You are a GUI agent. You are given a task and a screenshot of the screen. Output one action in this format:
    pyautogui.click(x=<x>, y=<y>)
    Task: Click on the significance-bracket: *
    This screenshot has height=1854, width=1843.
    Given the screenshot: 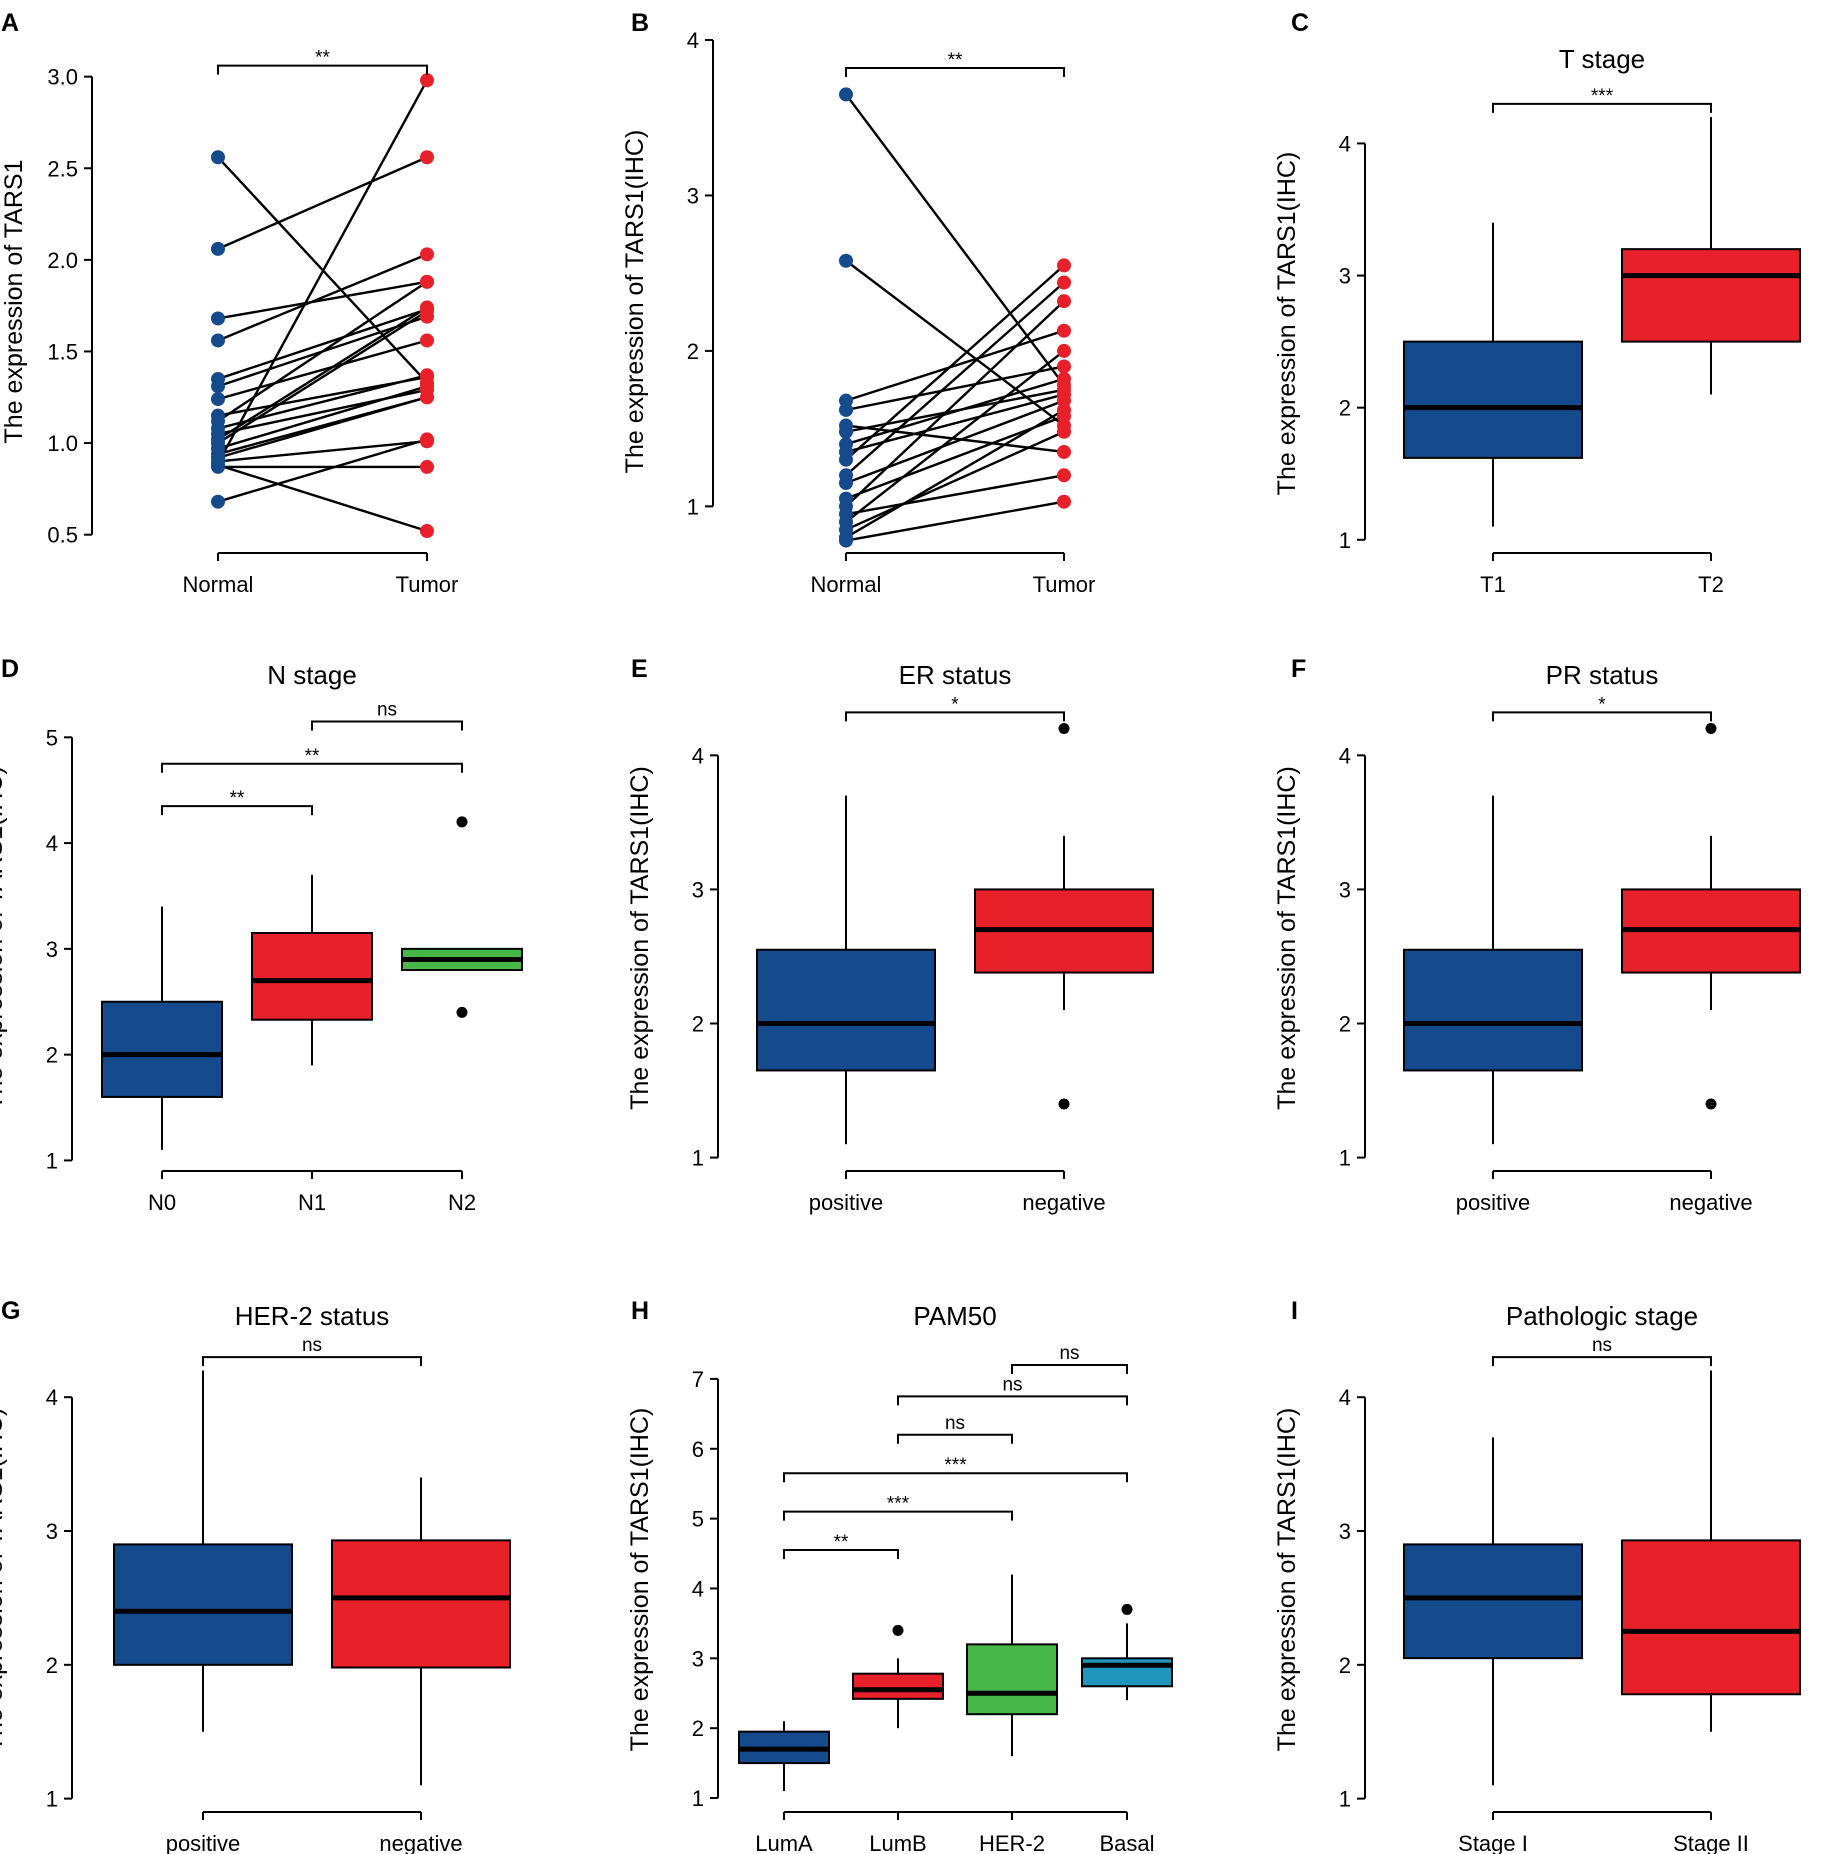 What is the action you would take?
    pyautogui.click(x=955, y=708)
    